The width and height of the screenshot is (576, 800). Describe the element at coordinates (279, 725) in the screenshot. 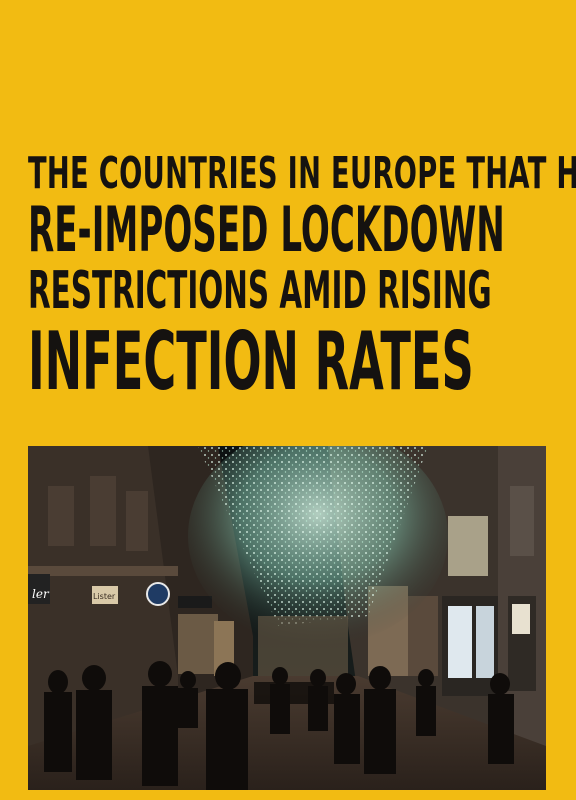

I see `crowd` at that location.